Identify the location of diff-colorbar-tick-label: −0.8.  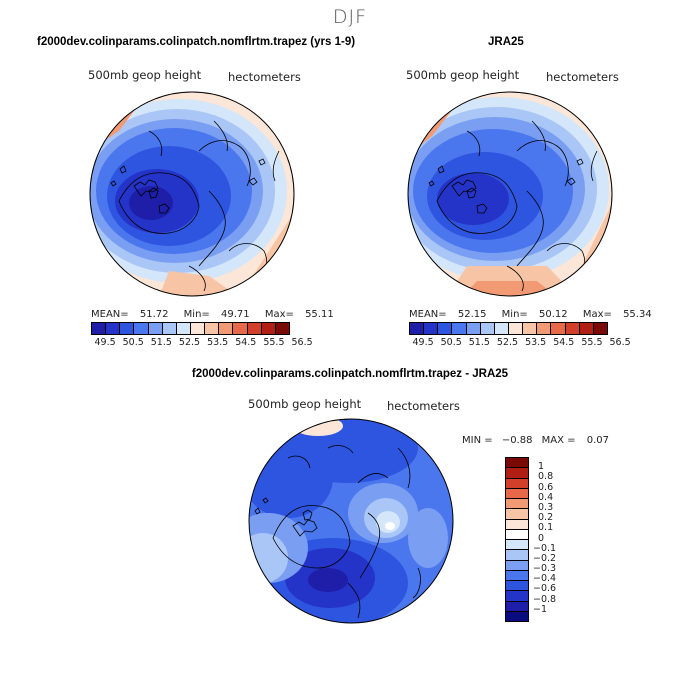
(545, 599).